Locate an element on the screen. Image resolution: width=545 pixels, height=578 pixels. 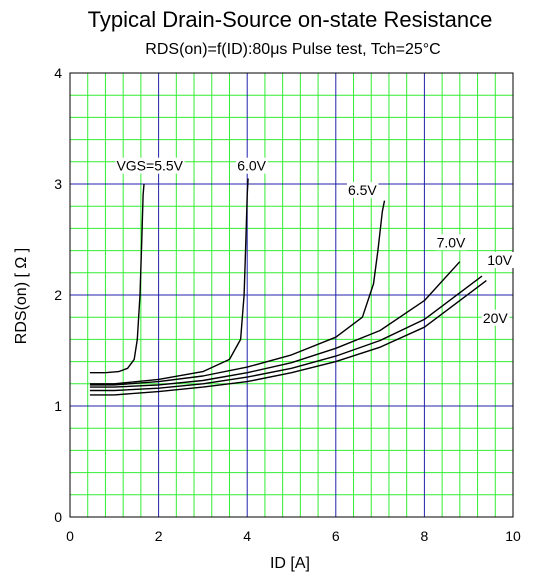
y-axis: 0 1 2 3 4 is located at coordinates (58, 295).